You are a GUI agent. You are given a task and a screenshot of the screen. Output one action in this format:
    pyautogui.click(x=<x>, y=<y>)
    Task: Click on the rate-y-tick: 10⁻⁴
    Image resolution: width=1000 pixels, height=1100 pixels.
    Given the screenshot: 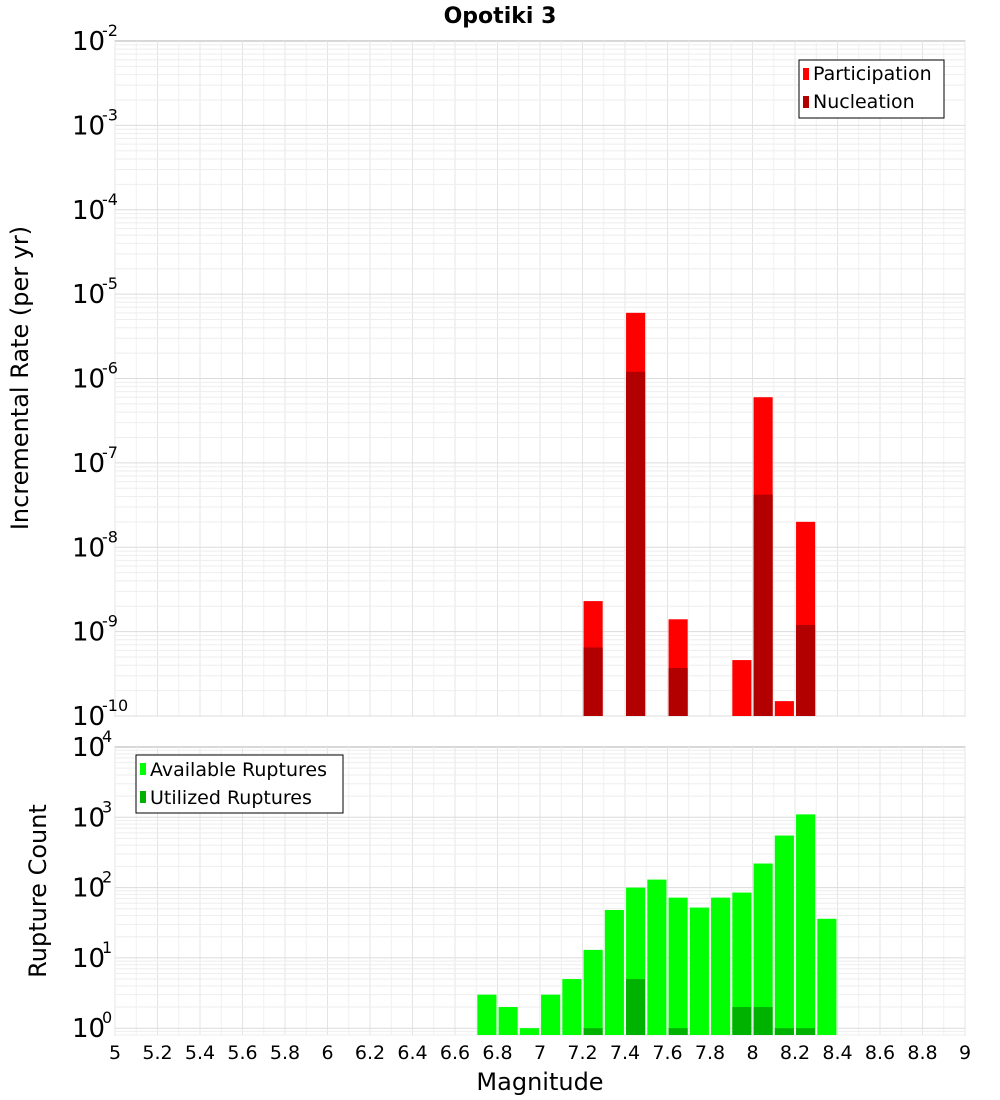 What is the action you would take?
    pyautogui.click(x=95, y=208)
    